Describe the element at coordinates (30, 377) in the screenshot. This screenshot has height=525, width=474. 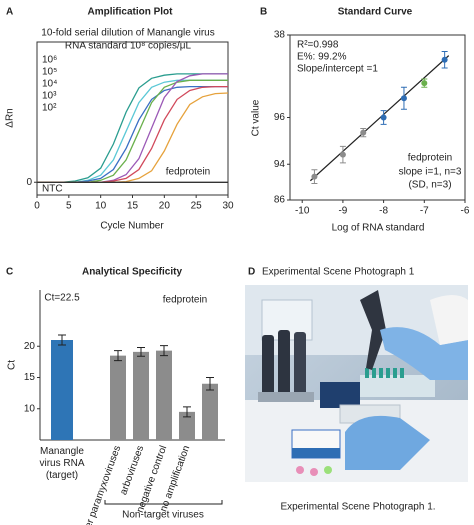
I see `y-tick-label: 15` at that location.